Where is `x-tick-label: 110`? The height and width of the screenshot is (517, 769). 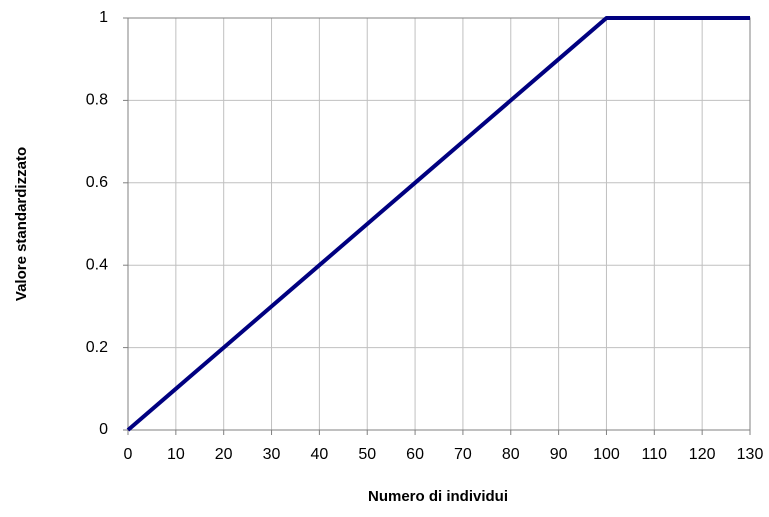 x-tick-label: 110 is located at coordinates (655, 454).